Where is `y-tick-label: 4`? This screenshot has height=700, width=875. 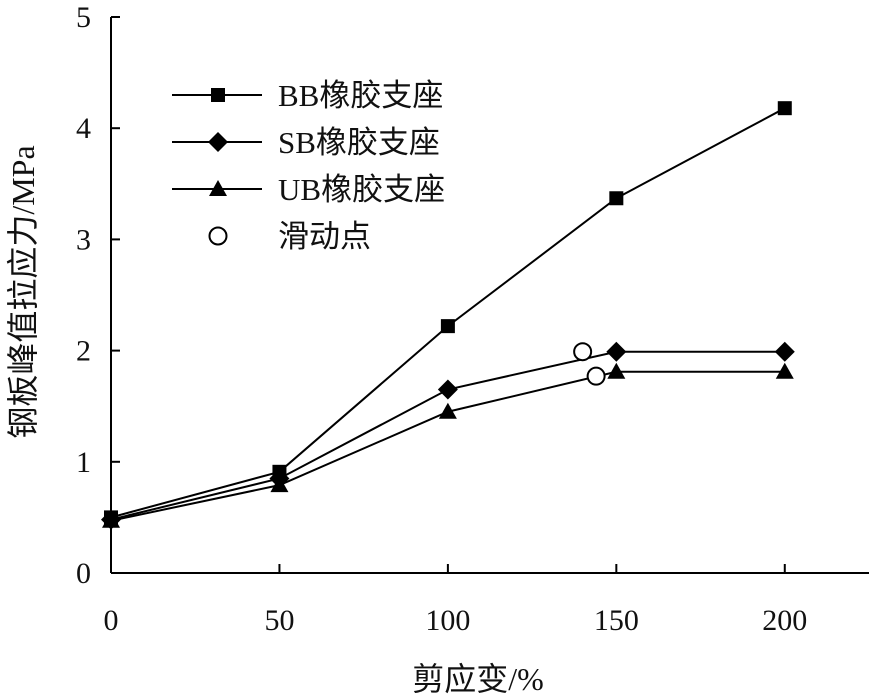 y-tick-label: 4 is located at coordinates (83, 128).